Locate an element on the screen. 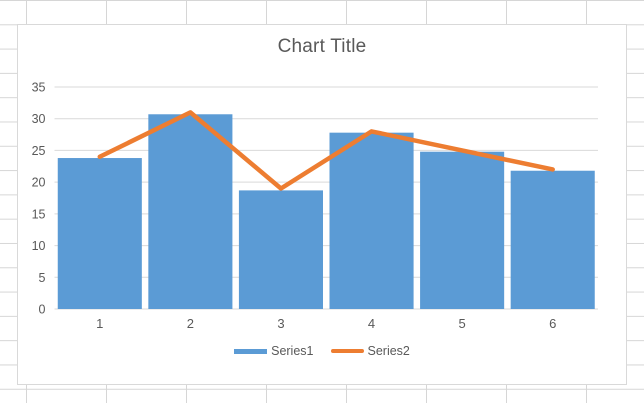  y-tick-label: 25 is located at coordinates (39, 151).